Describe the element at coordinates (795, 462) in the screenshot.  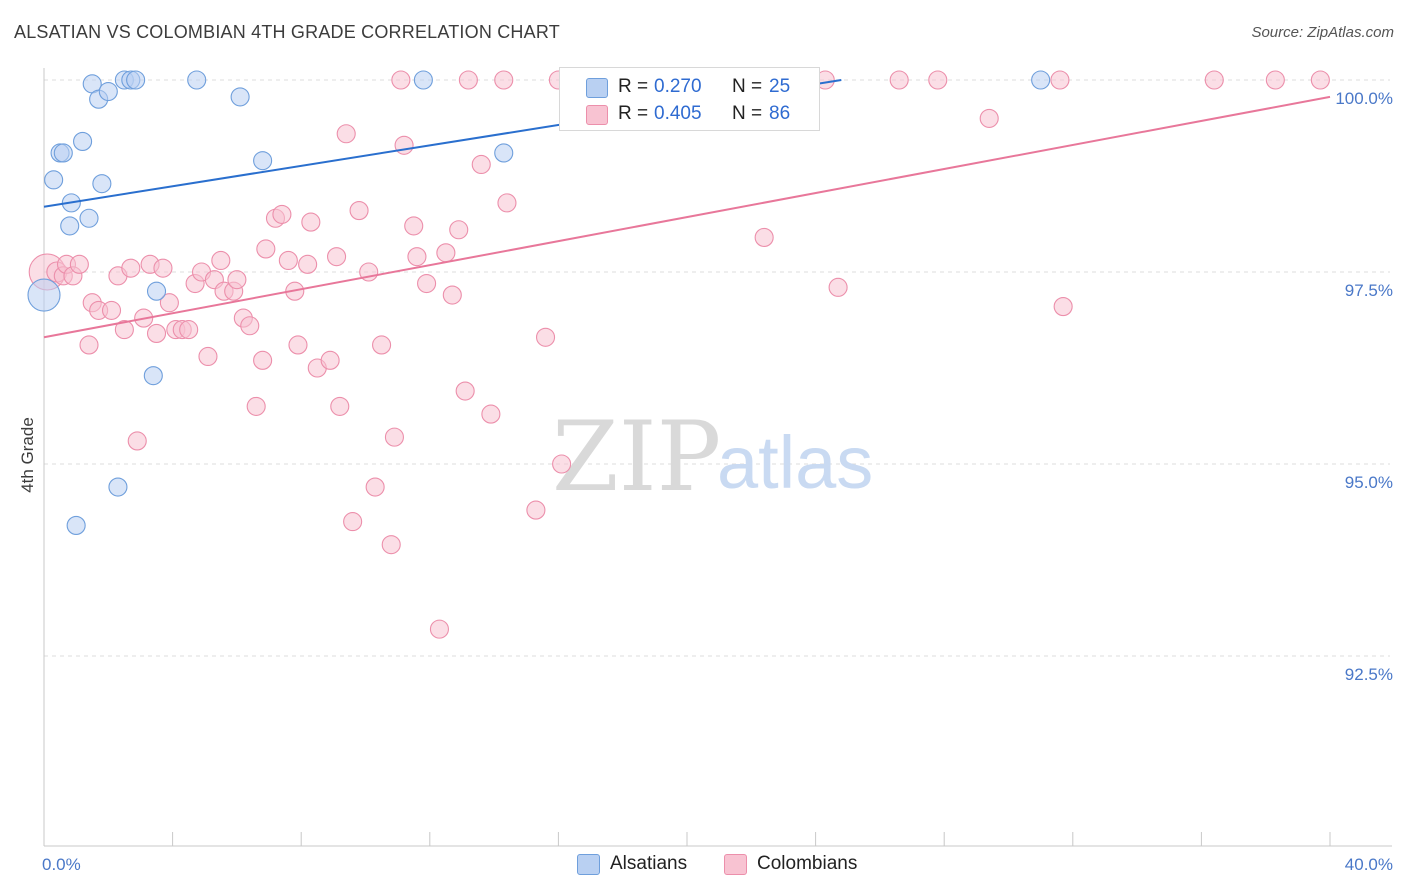
I see `watermark-atlas: atlas` at that location.